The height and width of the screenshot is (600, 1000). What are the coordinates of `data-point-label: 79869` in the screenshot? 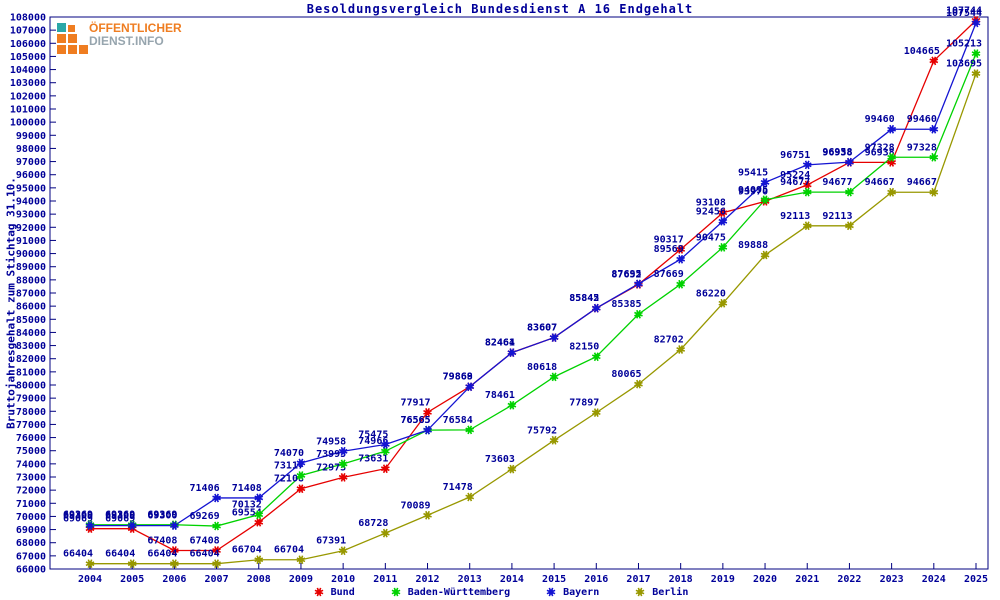 It's located at (458, 377).